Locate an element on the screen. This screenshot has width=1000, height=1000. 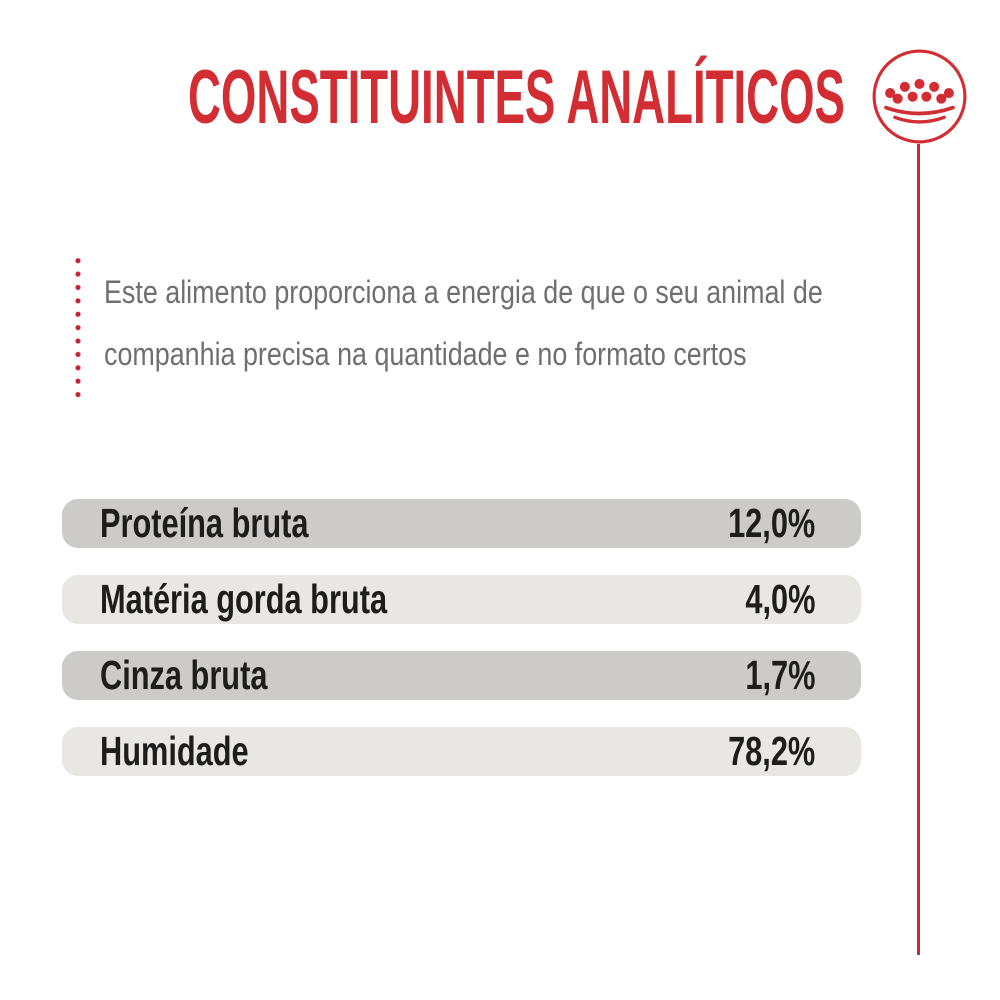
table-row: Humidade 78,2% is located at coordinates (461, 751).